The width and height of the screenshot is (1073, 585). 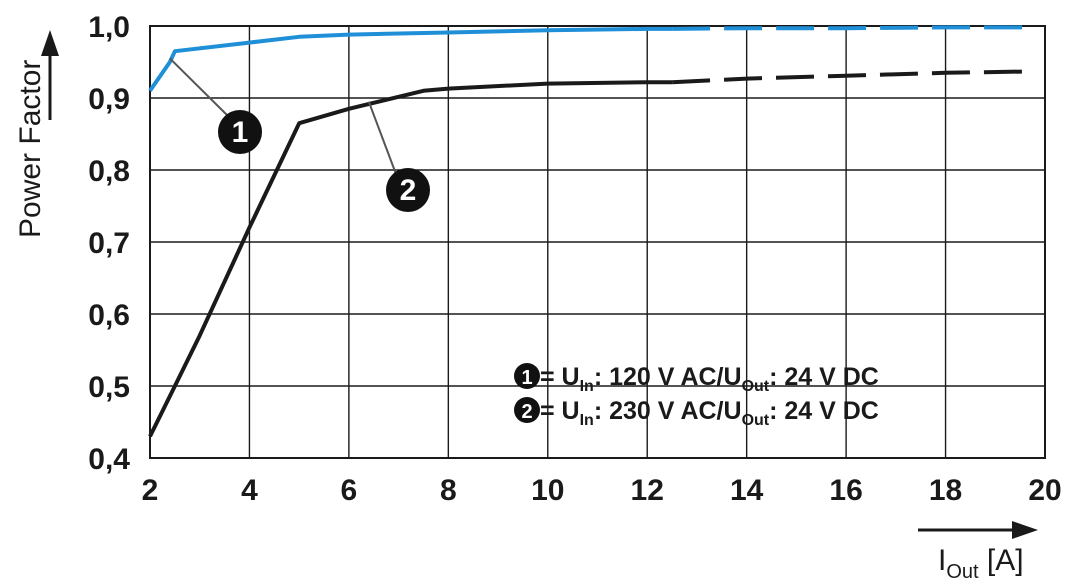 I want to click on legend-text-part: : 230 V AC/U, so click(x=668, y=411).